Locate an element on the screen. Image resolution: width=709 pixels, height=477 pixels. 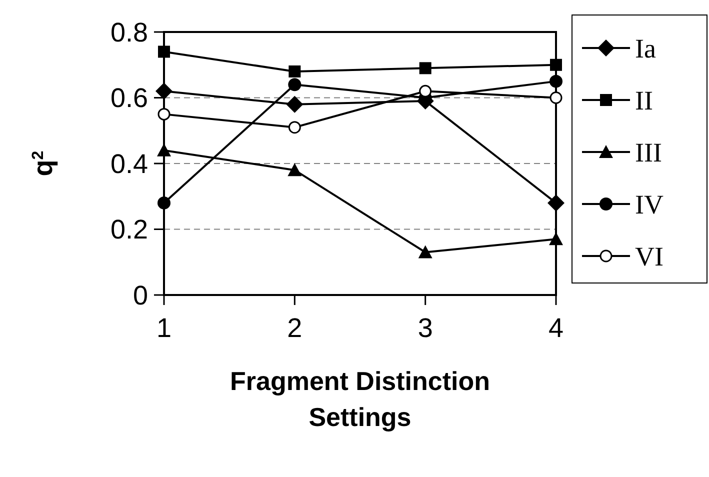
legend-label: VI is located at coordinates (649, 256).